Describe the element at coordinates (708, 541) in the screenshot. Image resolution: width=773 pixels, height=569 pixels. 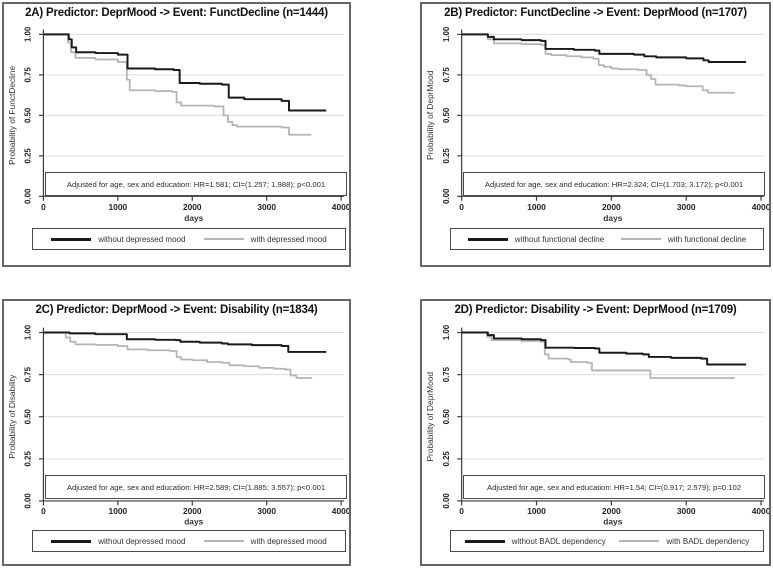
I see `legend-label: with BADL dependency` at that location.